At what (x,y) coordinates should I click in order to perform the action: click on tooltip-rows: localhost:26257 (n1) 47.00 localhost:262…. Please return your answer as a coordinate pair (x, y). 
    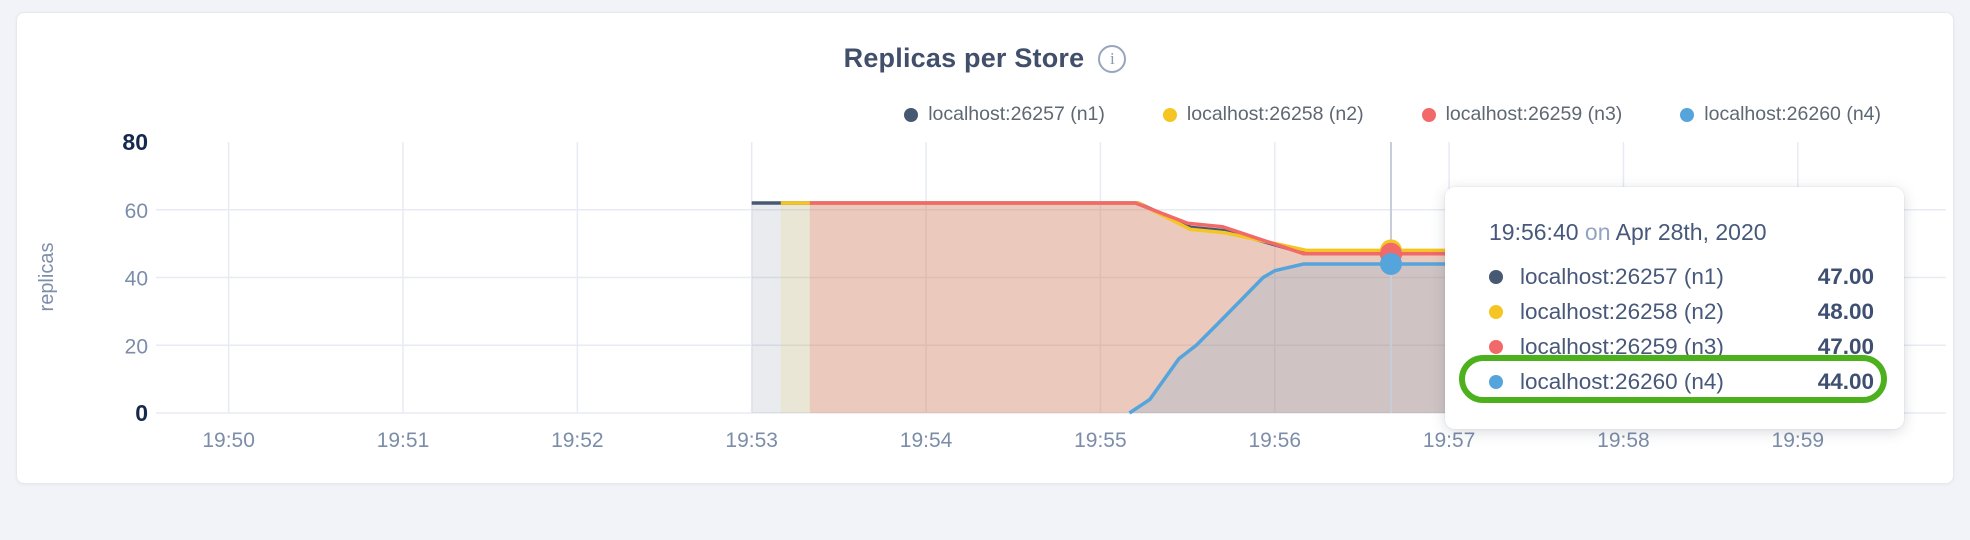
    Looking at the image, I should click on (1681, 329).